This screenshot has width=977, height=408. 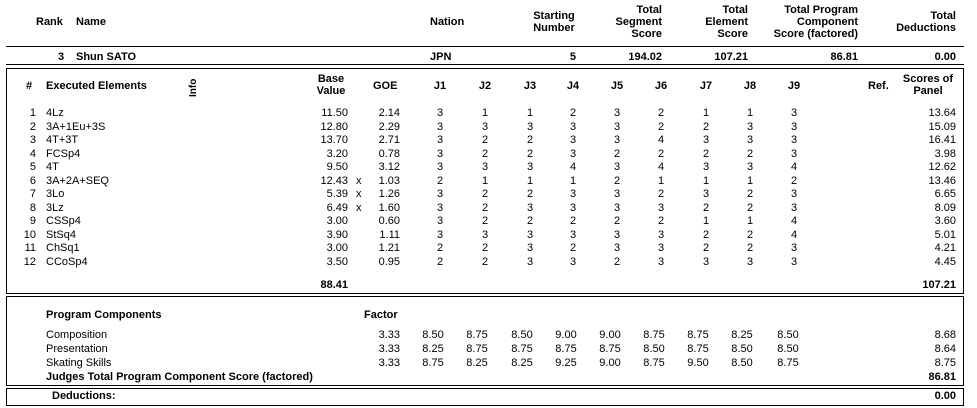 I want to click on component-name: Presentation, so click(x=77, y=349).